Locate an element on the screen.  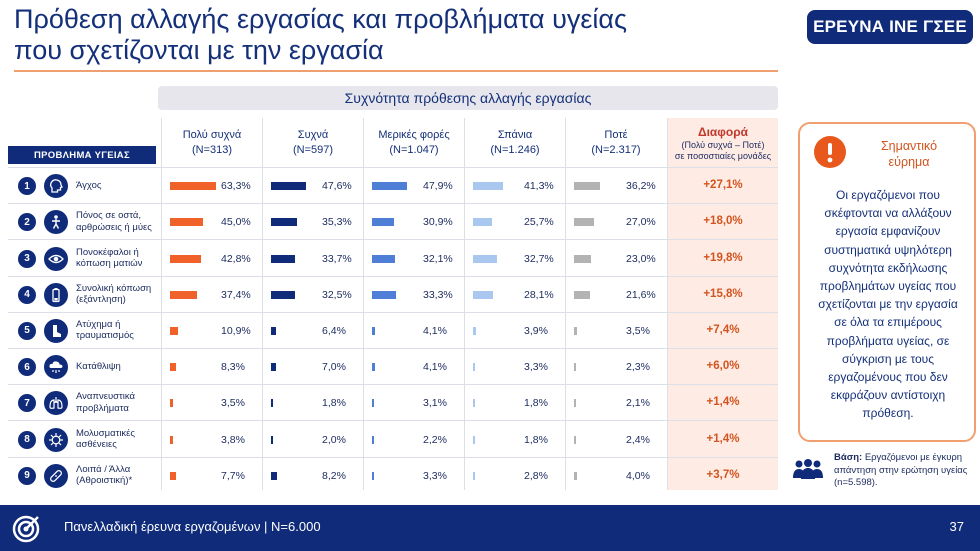
eye-icon is located at coordinates (56, 258).